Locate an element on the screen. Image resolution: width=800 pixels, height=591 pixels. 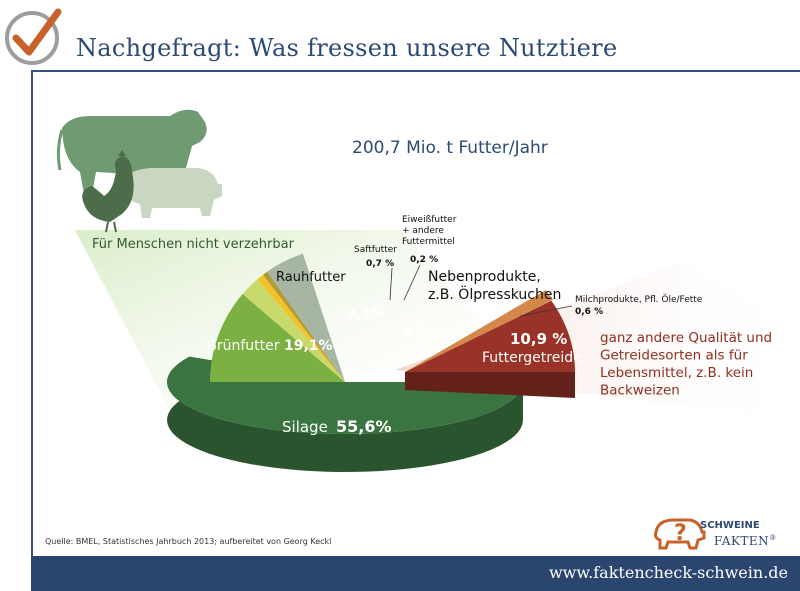
cow-icon is located at coordinates (131, 151).